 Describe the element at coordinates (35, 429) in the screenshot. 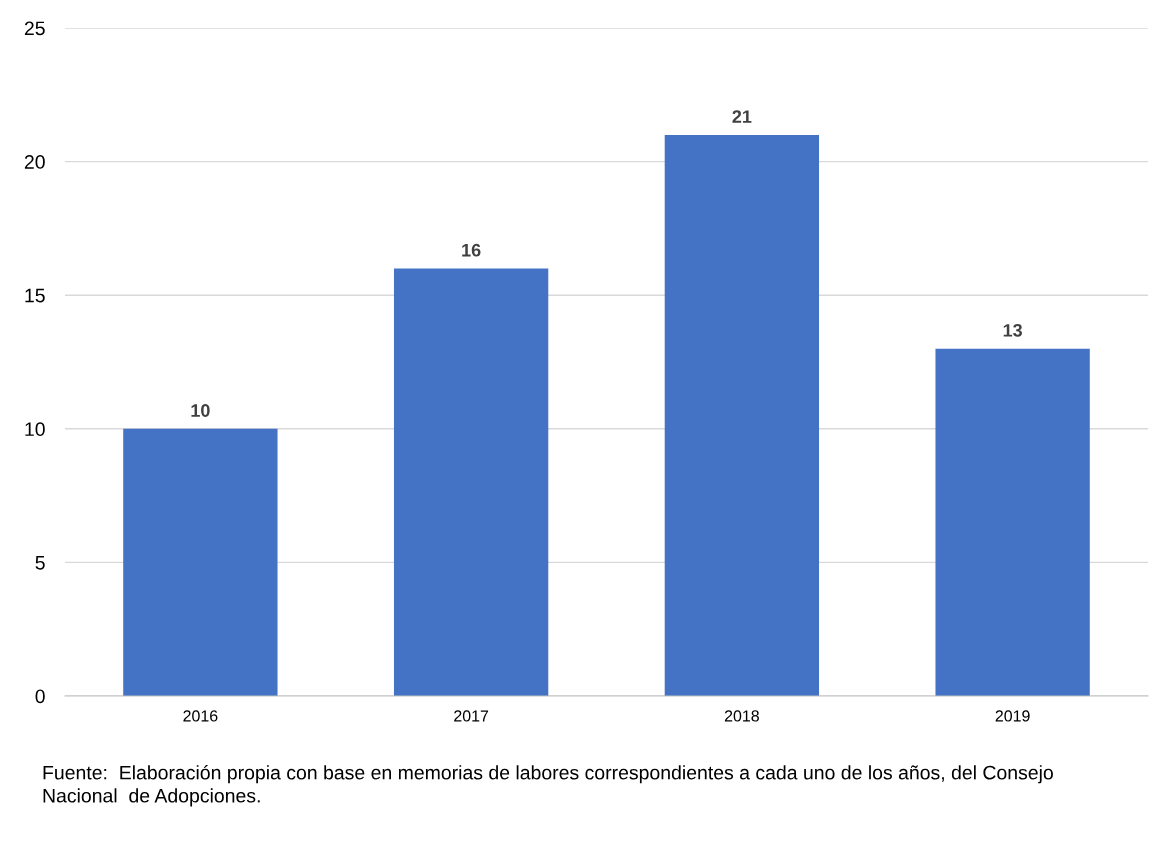

I see `y-tick-label: 10` at that location.